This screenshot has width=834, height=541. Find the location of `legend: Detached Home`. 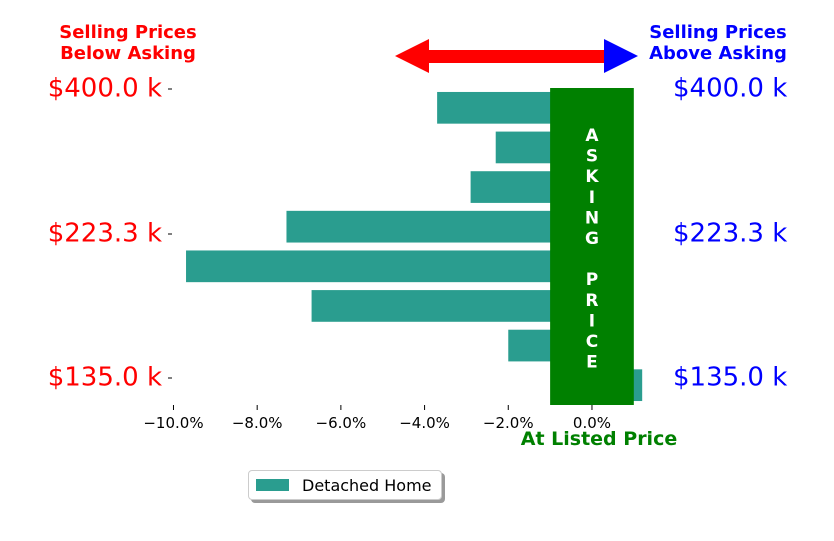

legend: Detached Home is located at coordinates (345, 485).